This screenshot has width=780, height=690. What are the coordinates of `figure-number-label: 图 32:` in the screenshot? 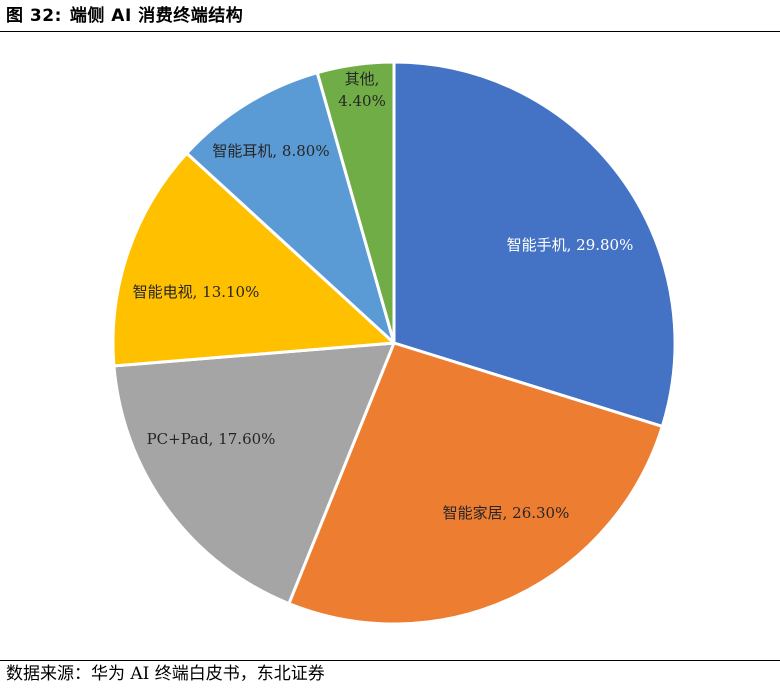 It's located at (34, 16).